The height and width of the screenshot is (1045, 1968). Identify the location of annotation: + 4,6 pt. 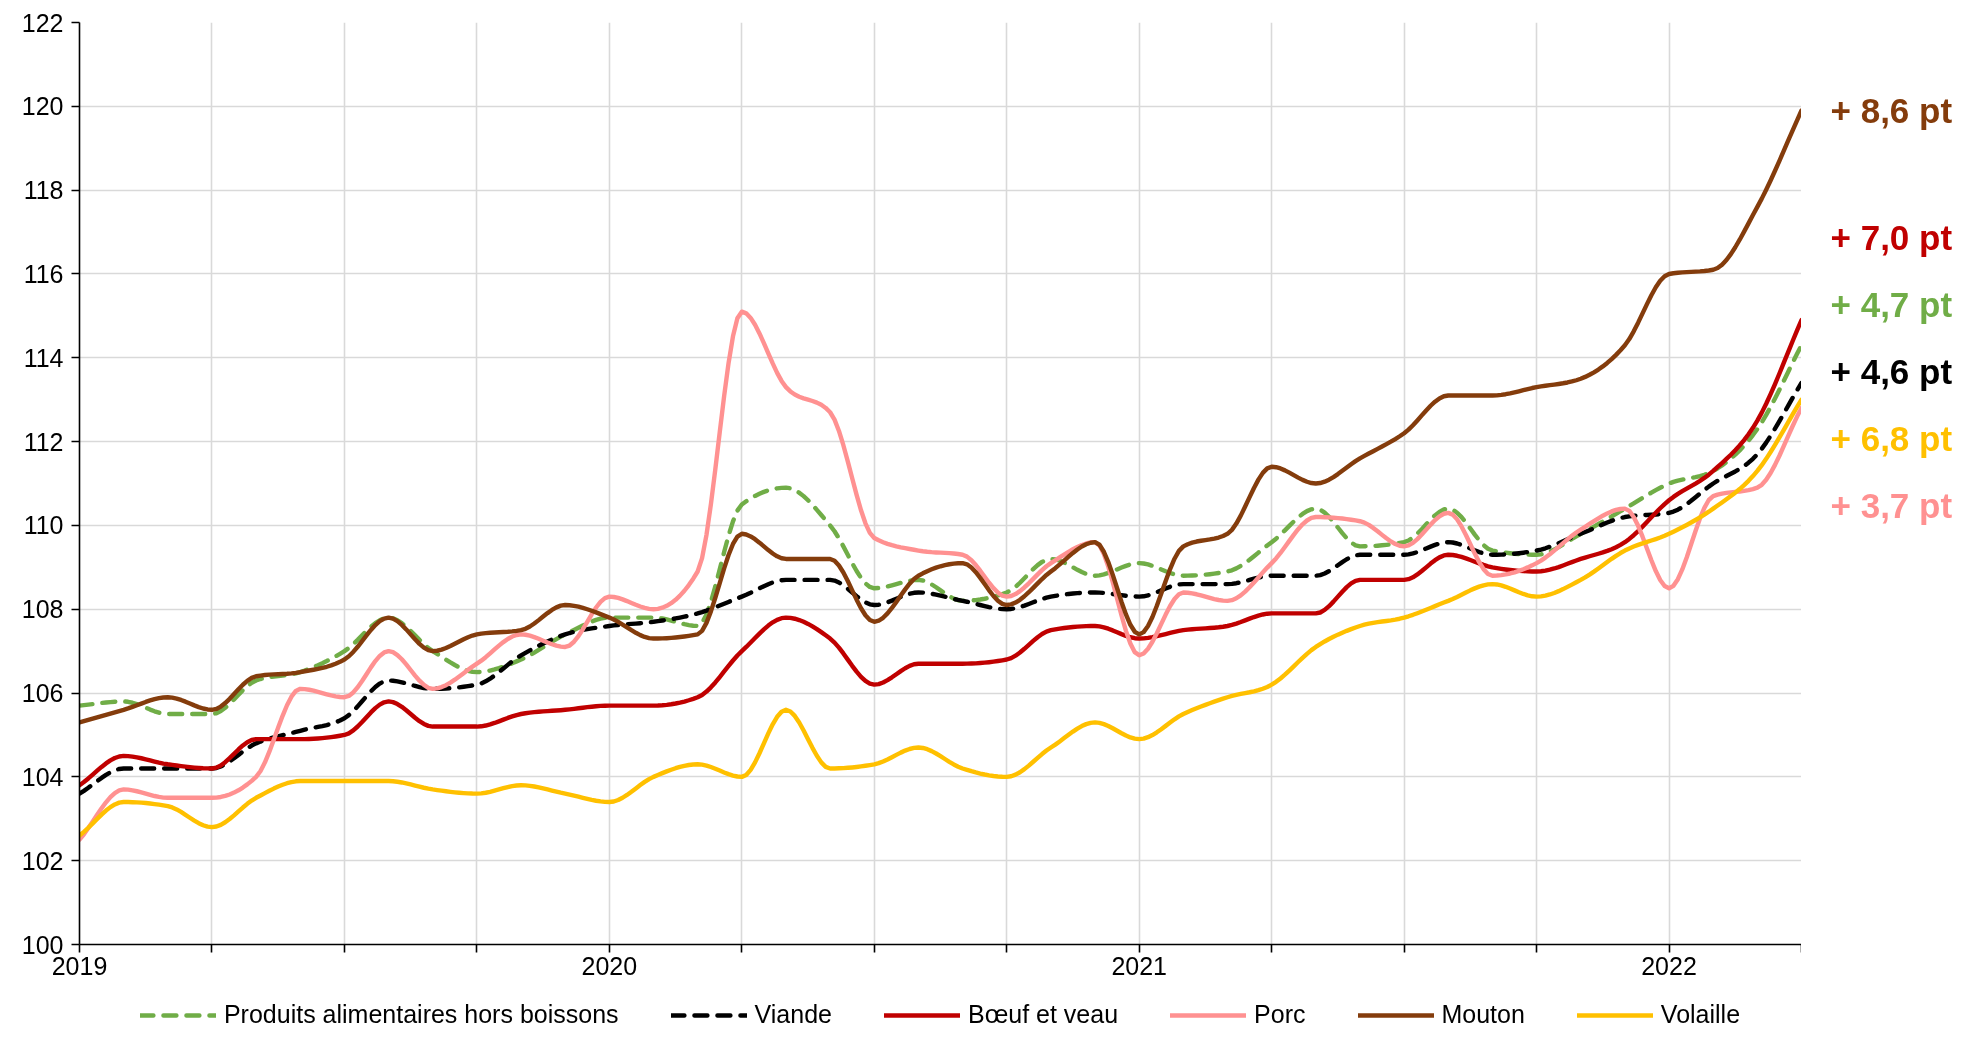
(1891, 371).